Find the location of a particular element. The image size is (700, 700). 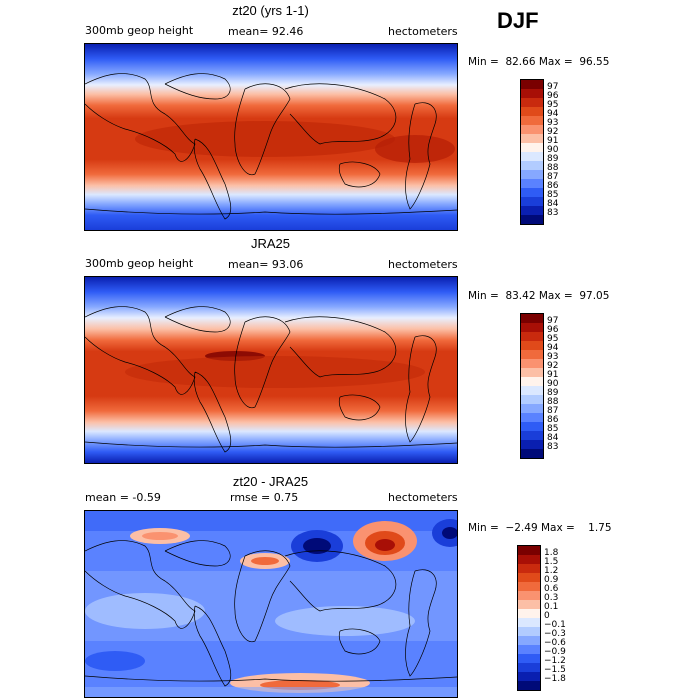

panel1-title: zt20 (yrs 1-1) is located at coordinates (270, 10).